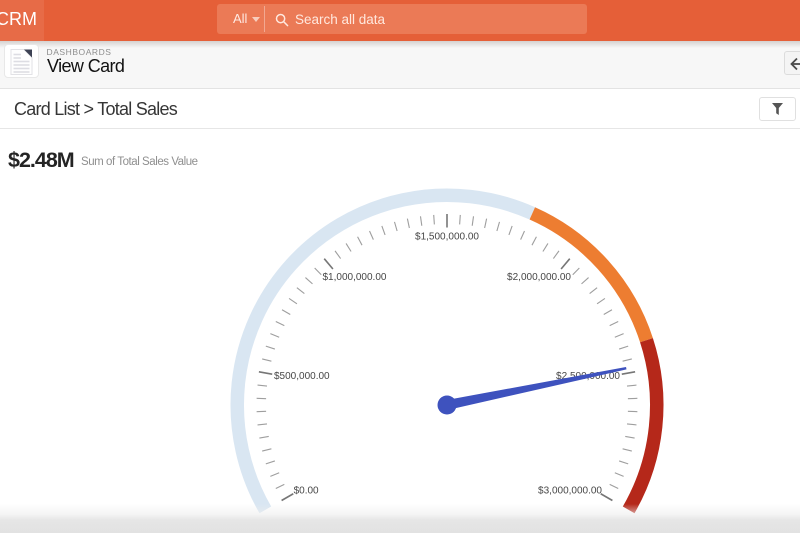 The image size is (800, 533). What do you see at coordinates (355, 277) in the screenshot?
I see `svg-text: $1,000,000.00` at bounding box center [355, 277].